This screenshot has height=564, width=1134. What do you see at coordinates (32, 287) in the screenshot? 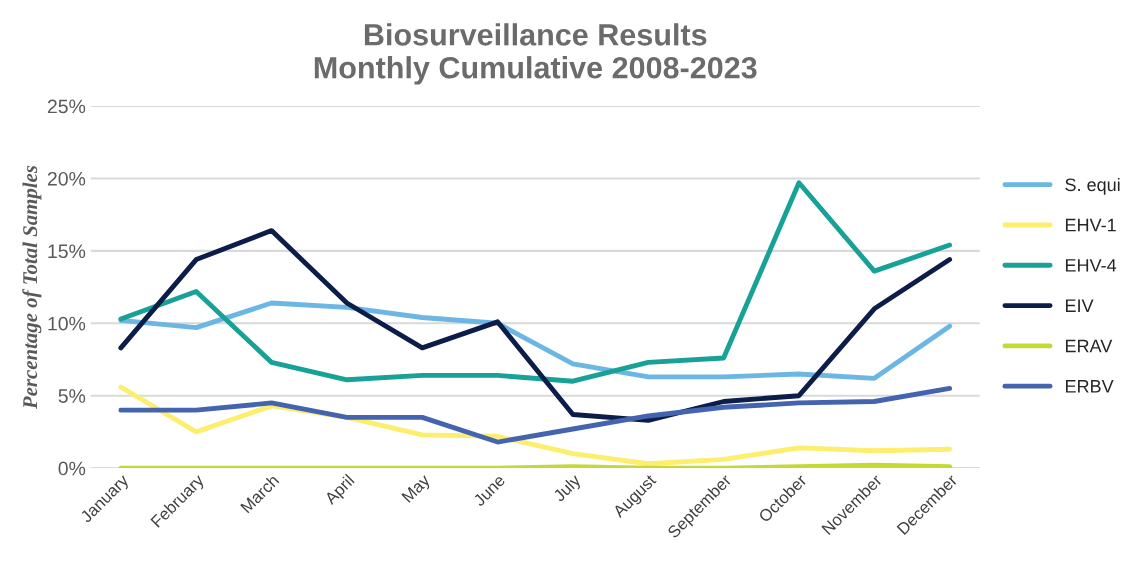
I see `y-axis-title: Percentage of Total Samples` at bounding box center [32, 287].